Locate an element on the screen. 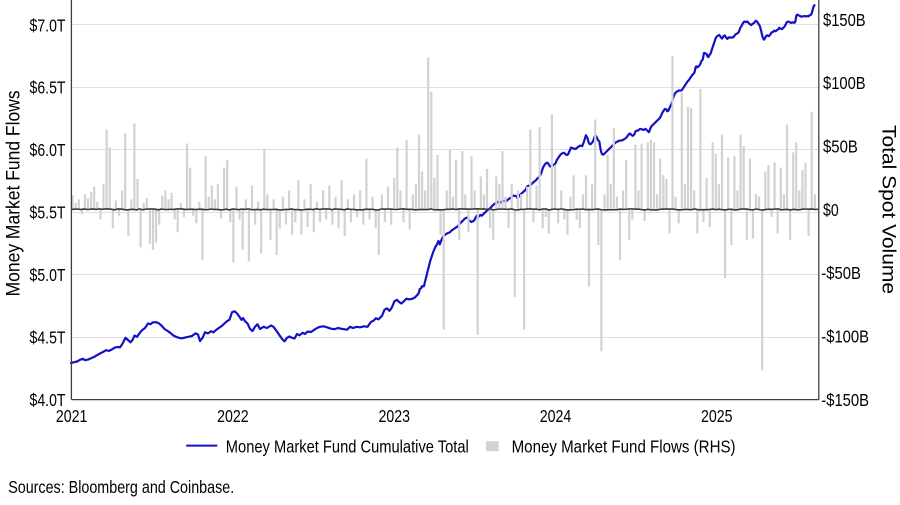 The width and height of the screenshot is (900, 505). svg-text: $50B is located at coordinates (840, 147).